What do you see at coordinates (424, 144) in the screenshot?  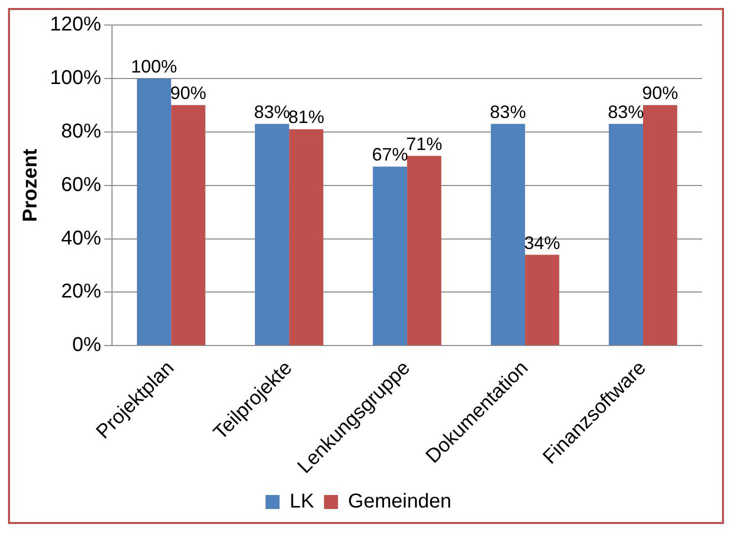 I see `data-label: 71%` at bounding box center [424, 144].